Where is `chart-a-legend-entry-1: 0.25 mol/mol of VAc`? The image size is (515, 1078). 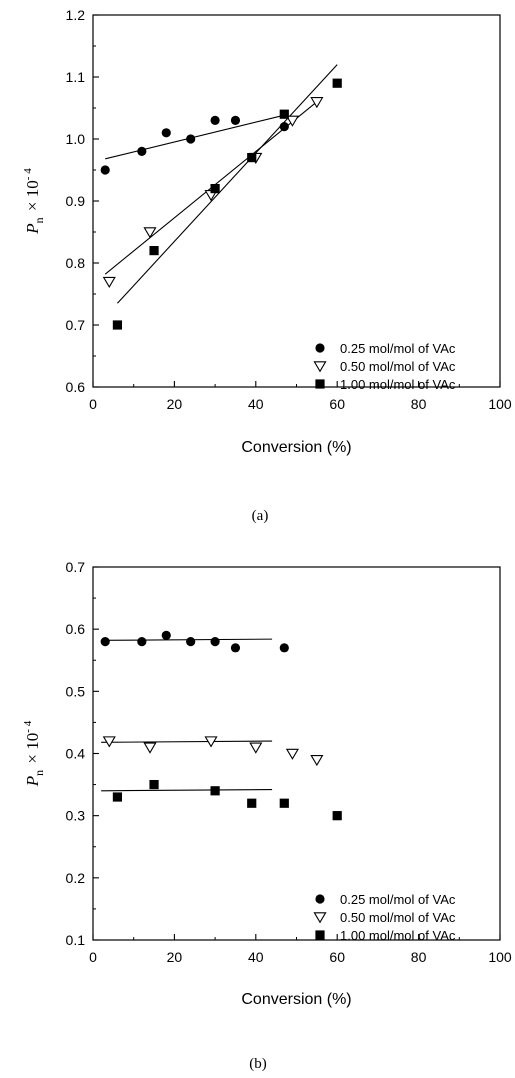 chart-a-legend-entry-1: 0.25 mol/mol of VAc is located at coordinates (398, 348).